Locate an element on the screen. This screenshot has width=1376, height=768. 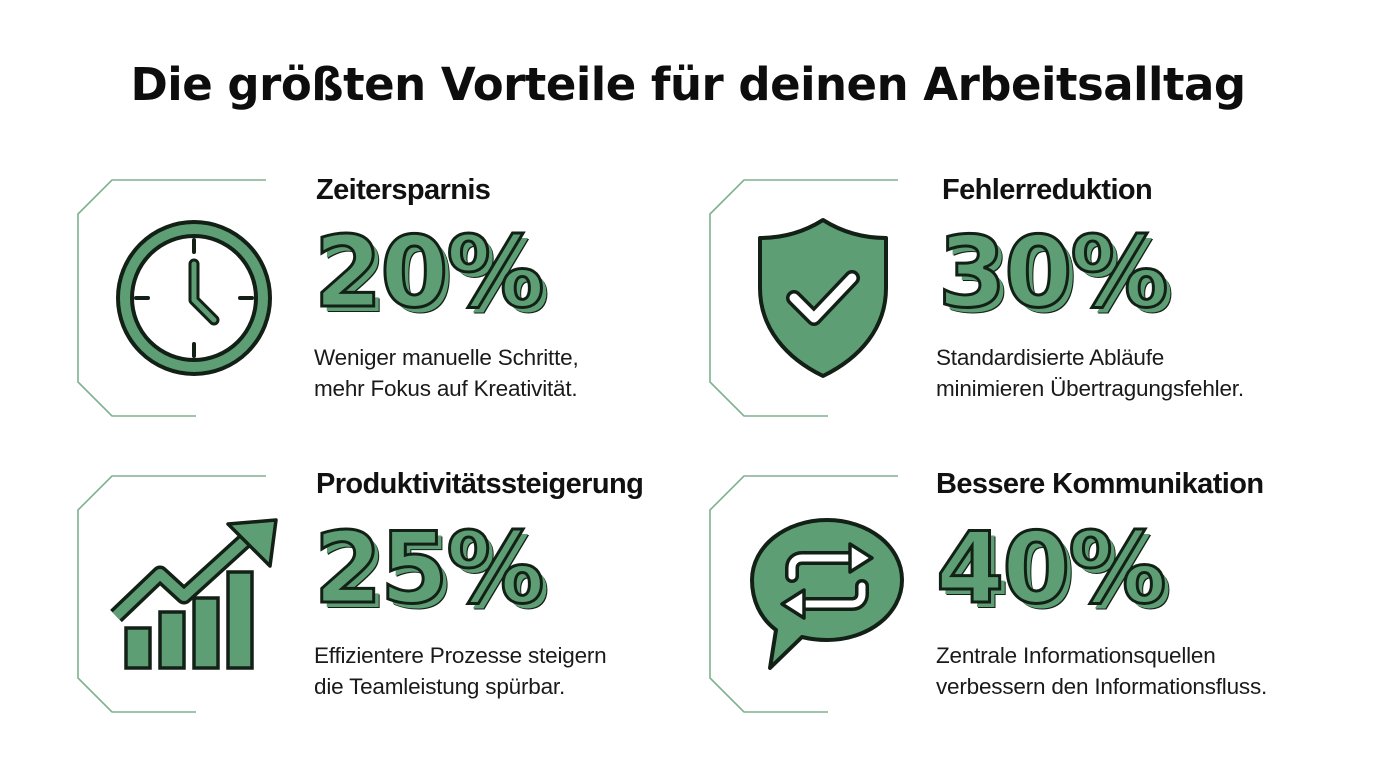
benefit-percentage: 25% is located at coordinates (430, 569).